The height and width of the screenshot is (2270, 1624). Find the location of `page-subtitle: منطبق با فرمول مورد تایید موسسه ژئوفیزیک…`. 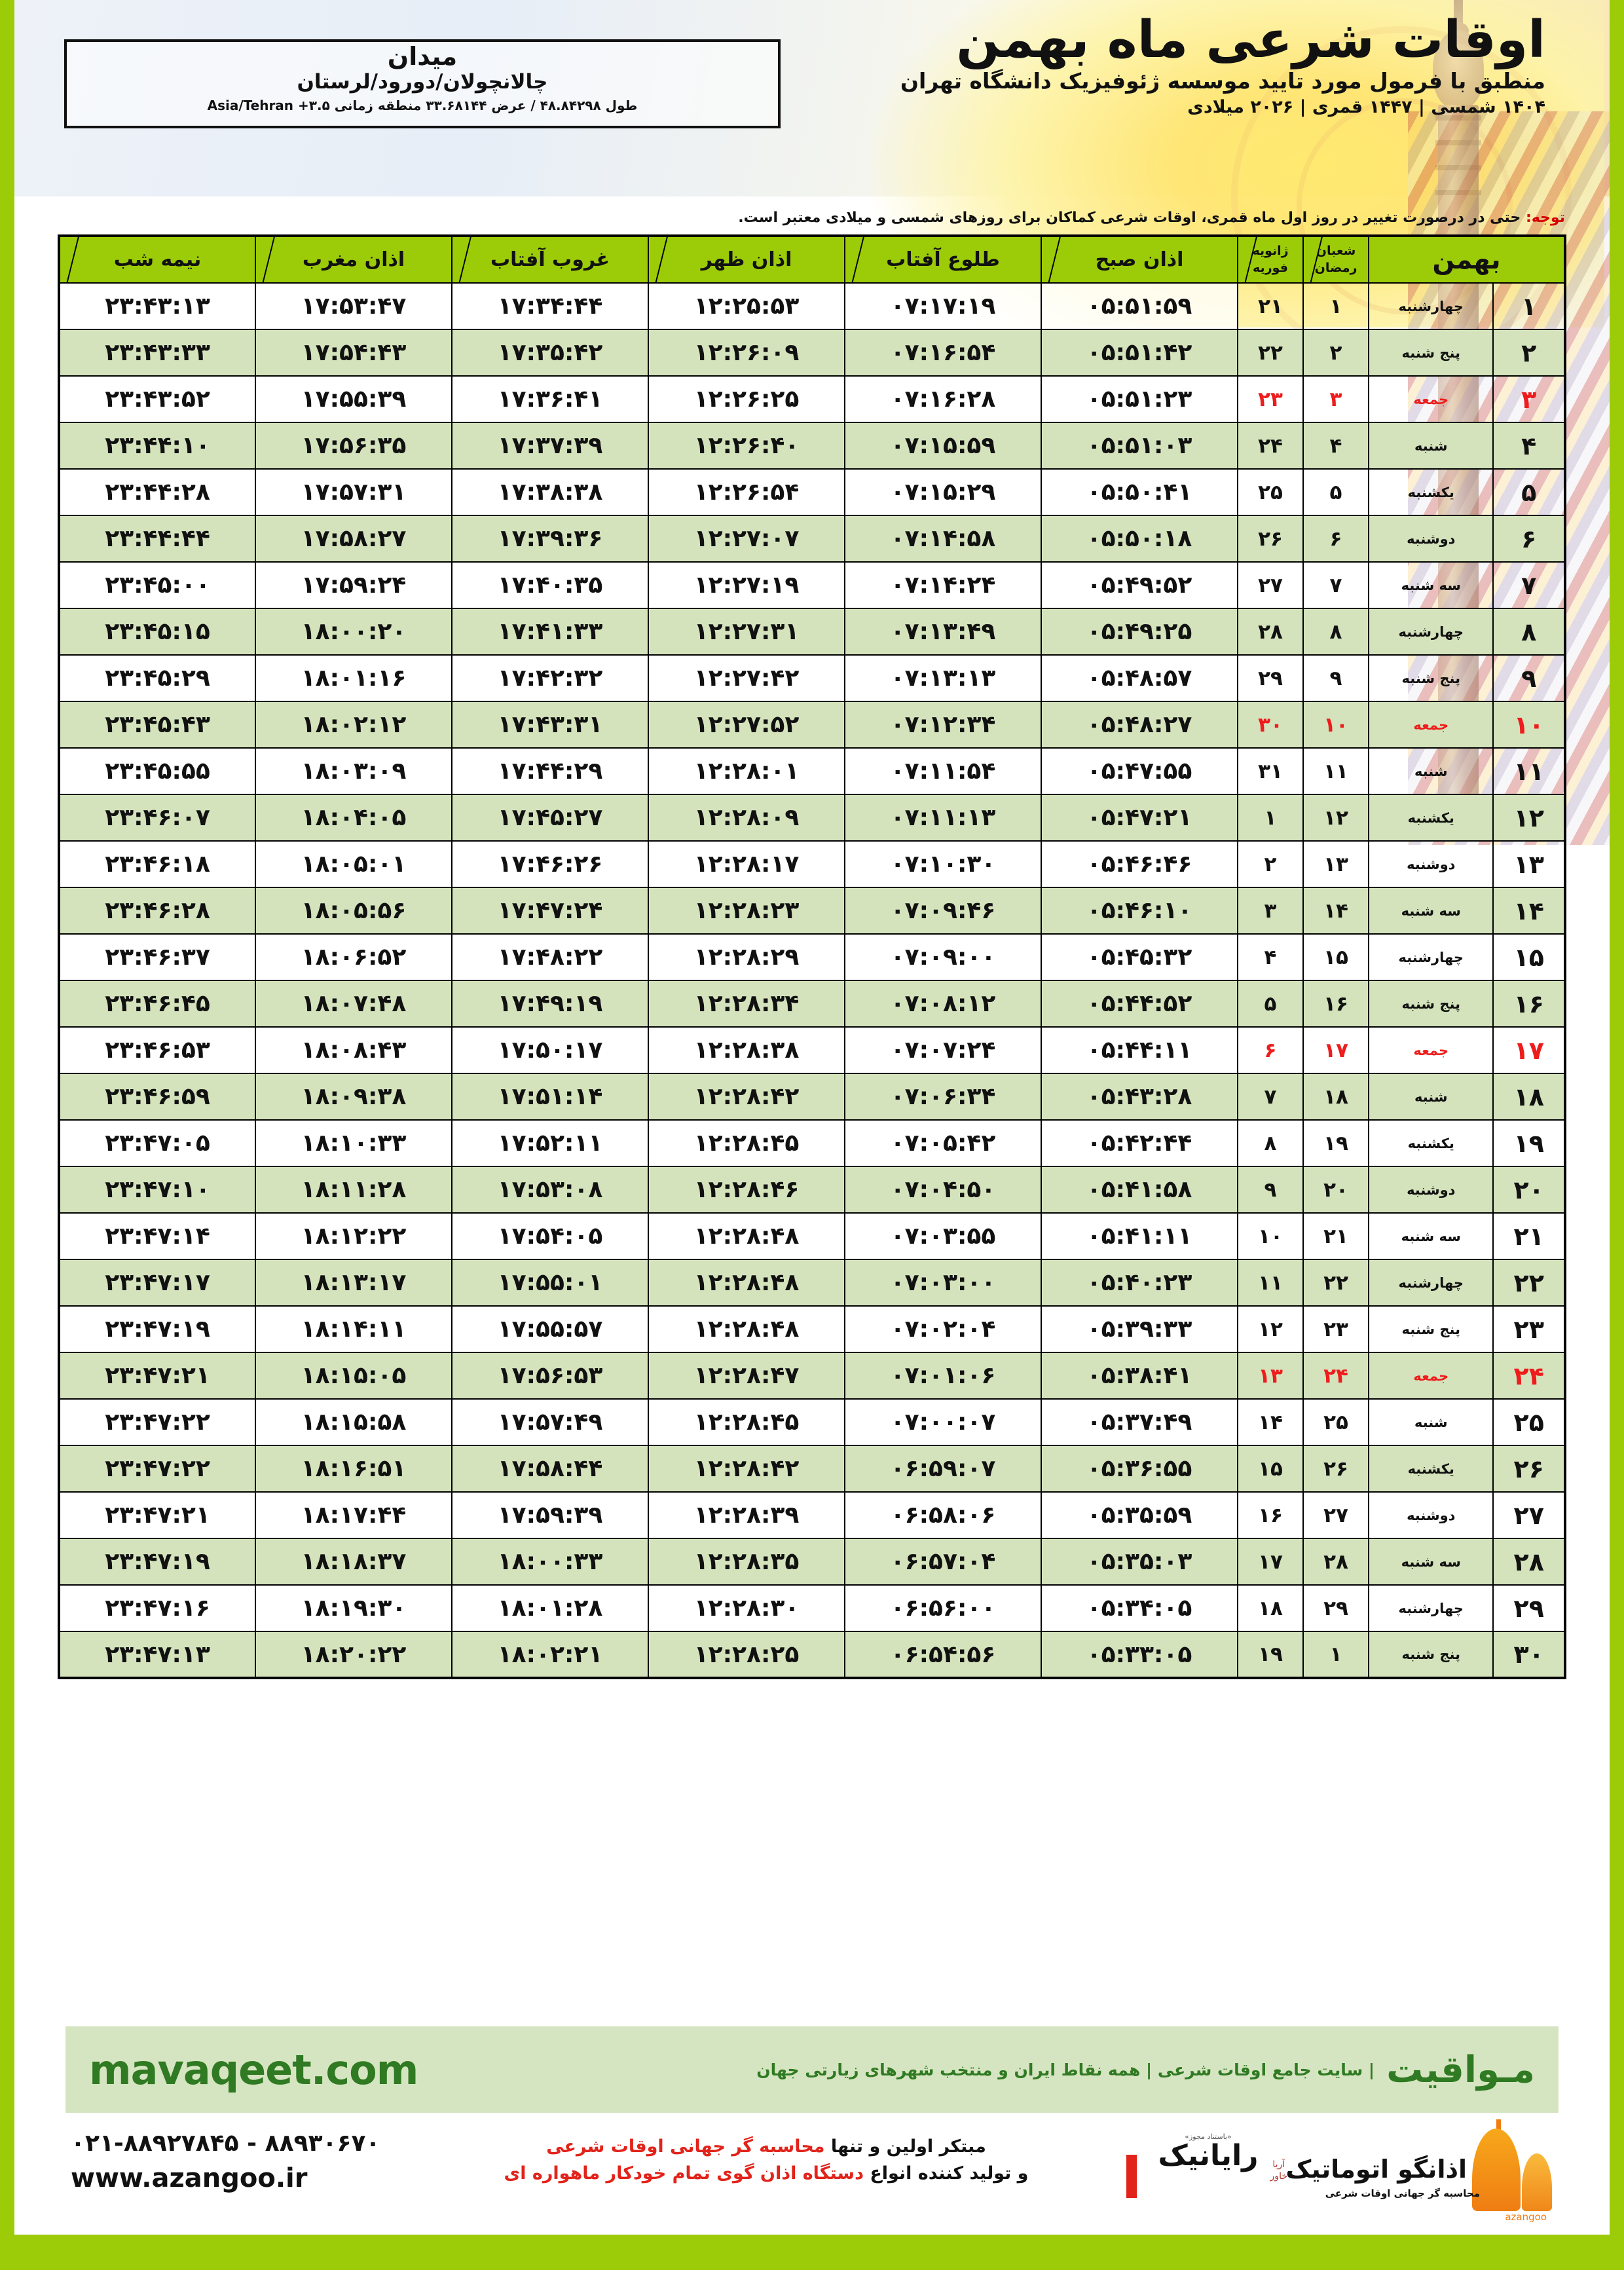

page-subtitle: منطبق با فرمول مورد تایید موسسه ژئوفیزیک… is located at coordinates (1222, 81).